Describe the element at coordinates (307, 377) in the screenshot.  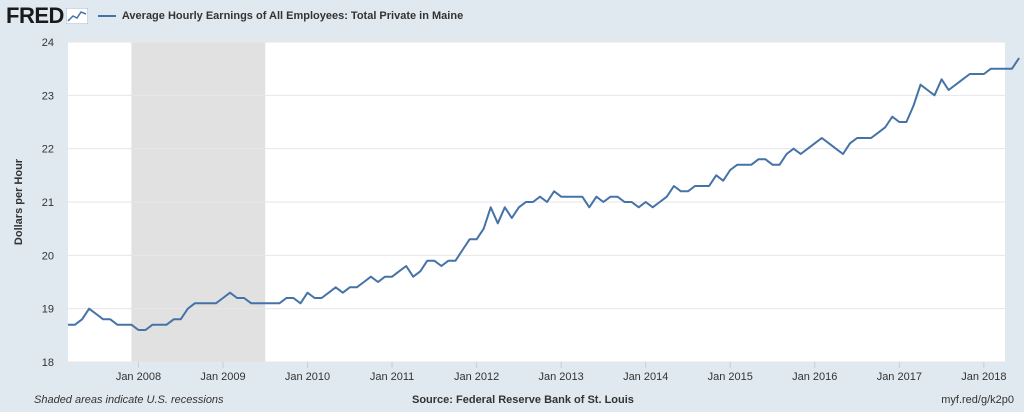
I see `x-tick-label: Jan 2010` at that location.